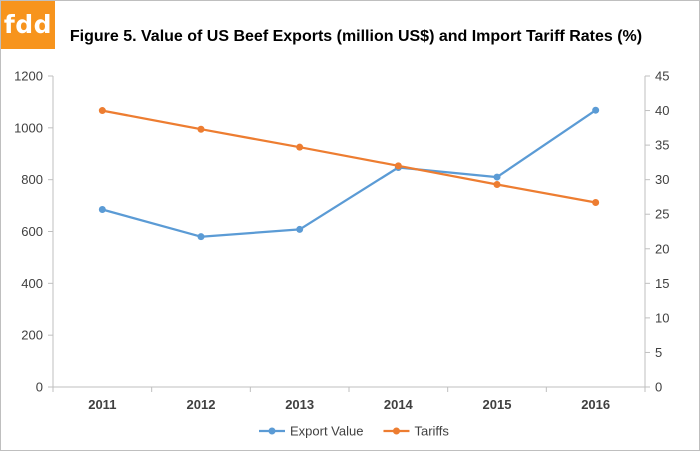 The height and width of the screenshot is (451, 700). I want to click on right-tick-label: 40, so click(662, 110).